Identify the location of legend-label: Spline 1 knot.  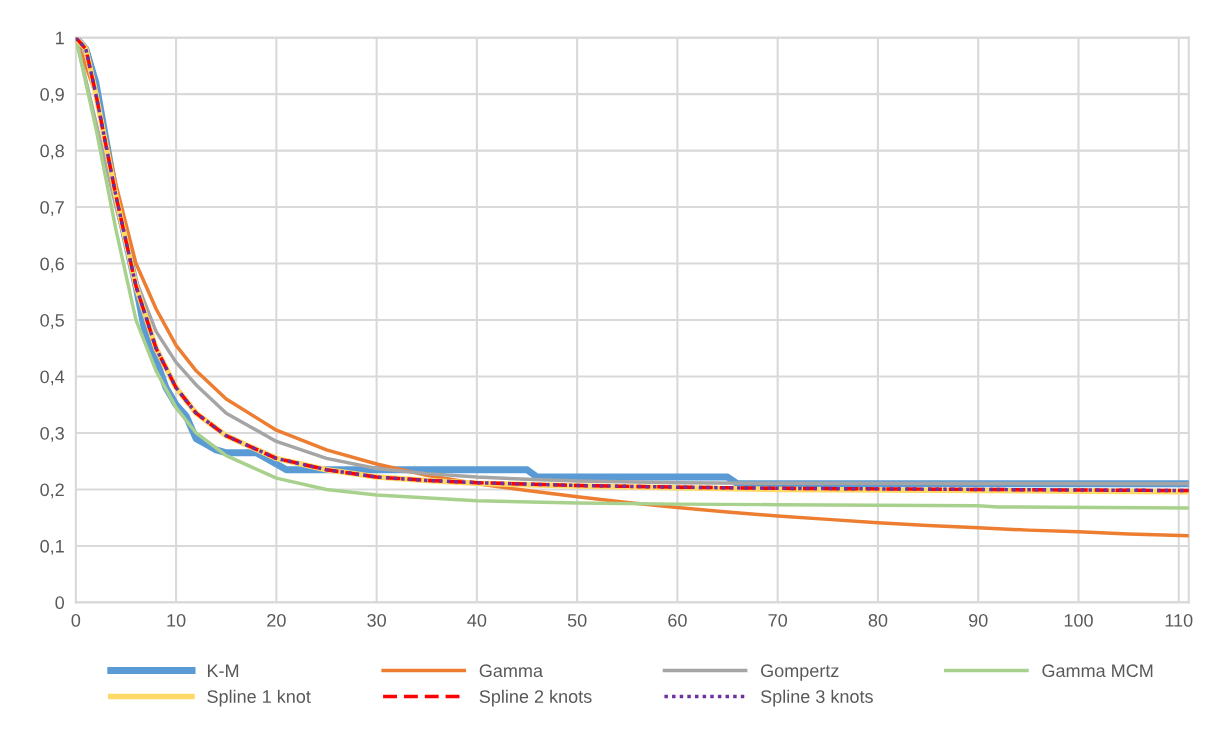
(259, 698).